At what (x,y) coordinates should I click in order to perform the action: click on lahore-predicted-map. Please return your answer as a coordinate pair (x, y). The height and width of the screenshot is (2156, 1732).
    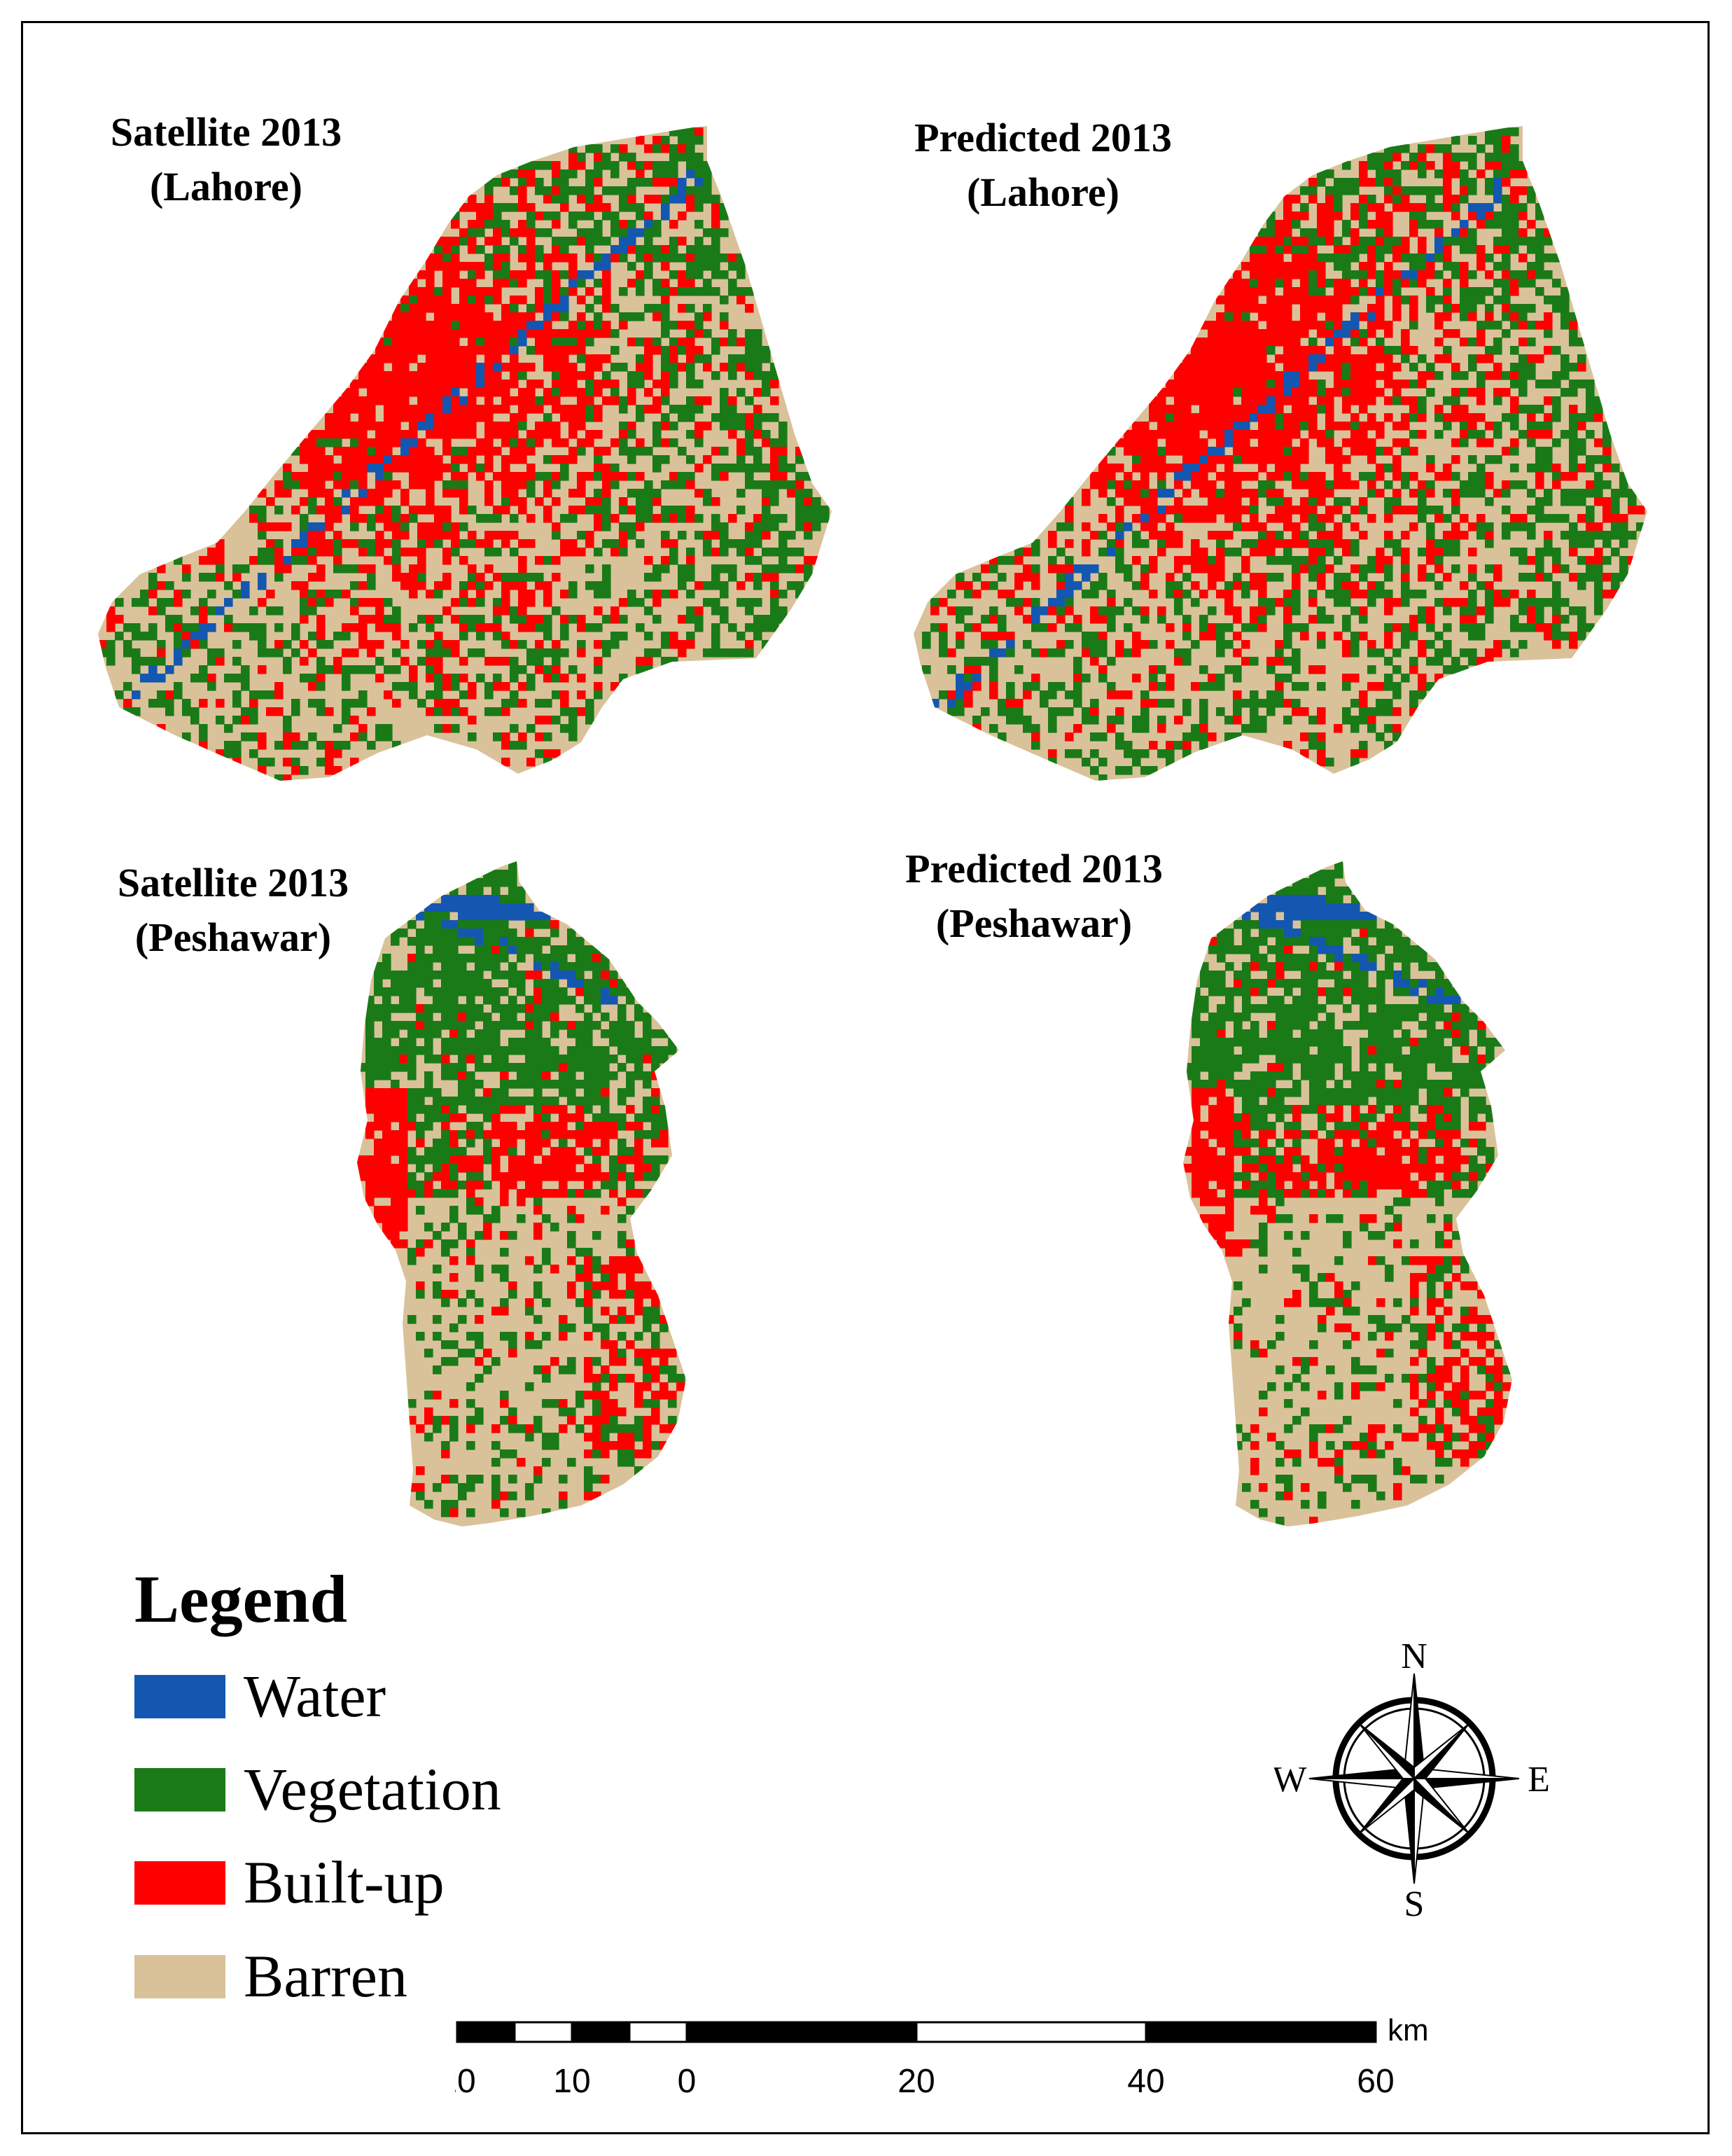
    Looking at the image, I should click on (1280, 453).